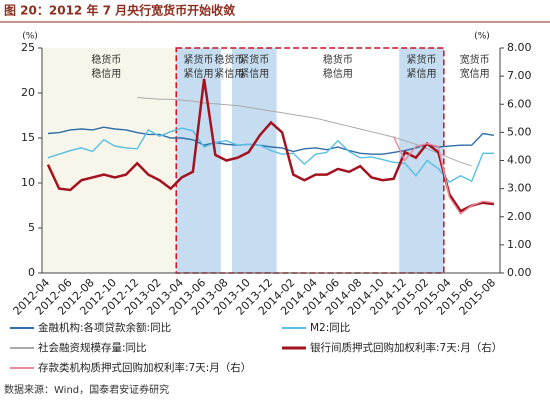  I want to click on y2-tick-label: 0.00, so click(519, 272).